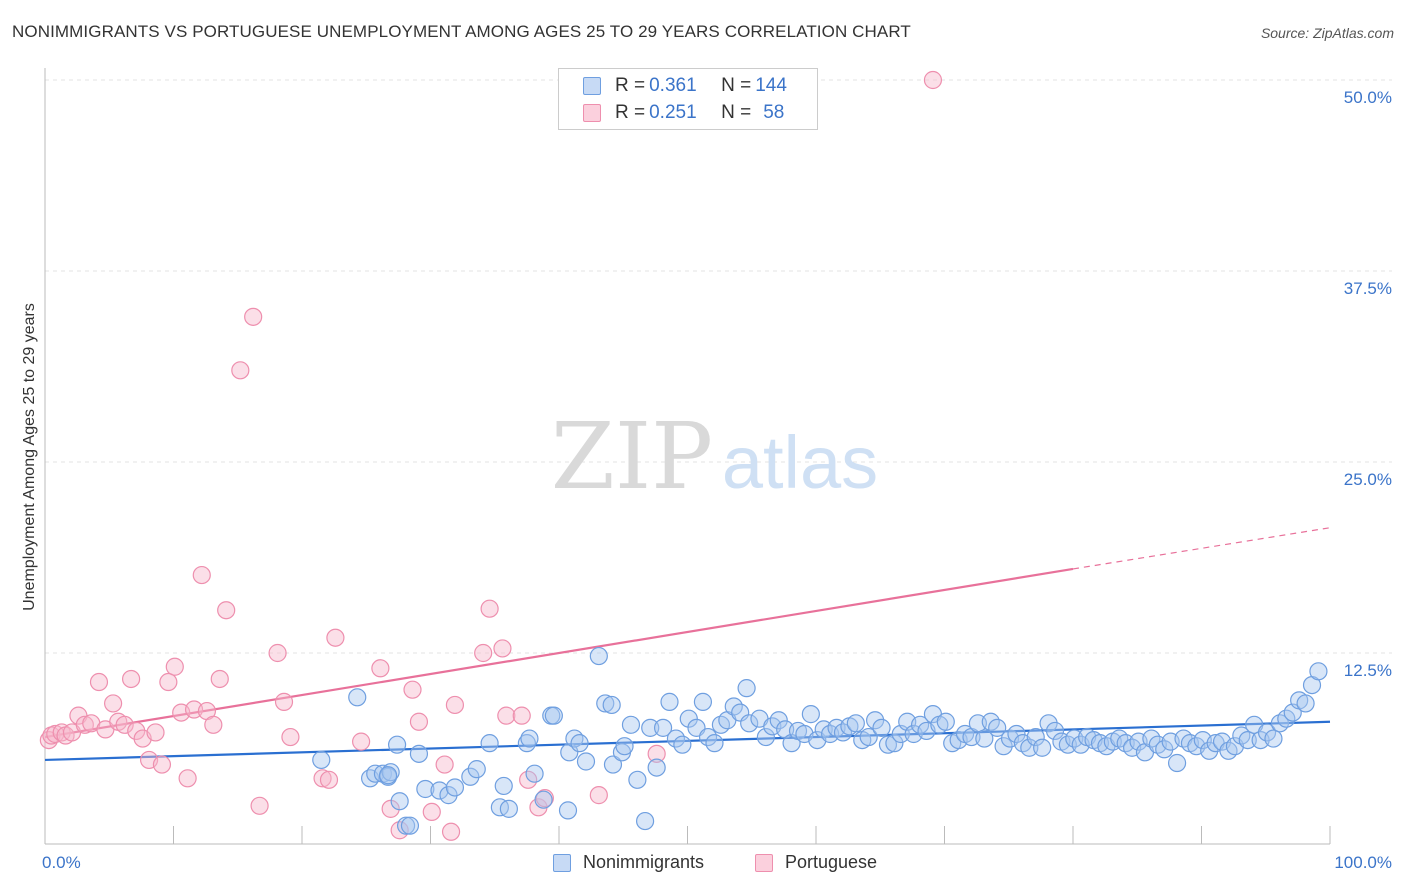  I want to click on trend-line-portuguese-extension, so click(1201, 548).